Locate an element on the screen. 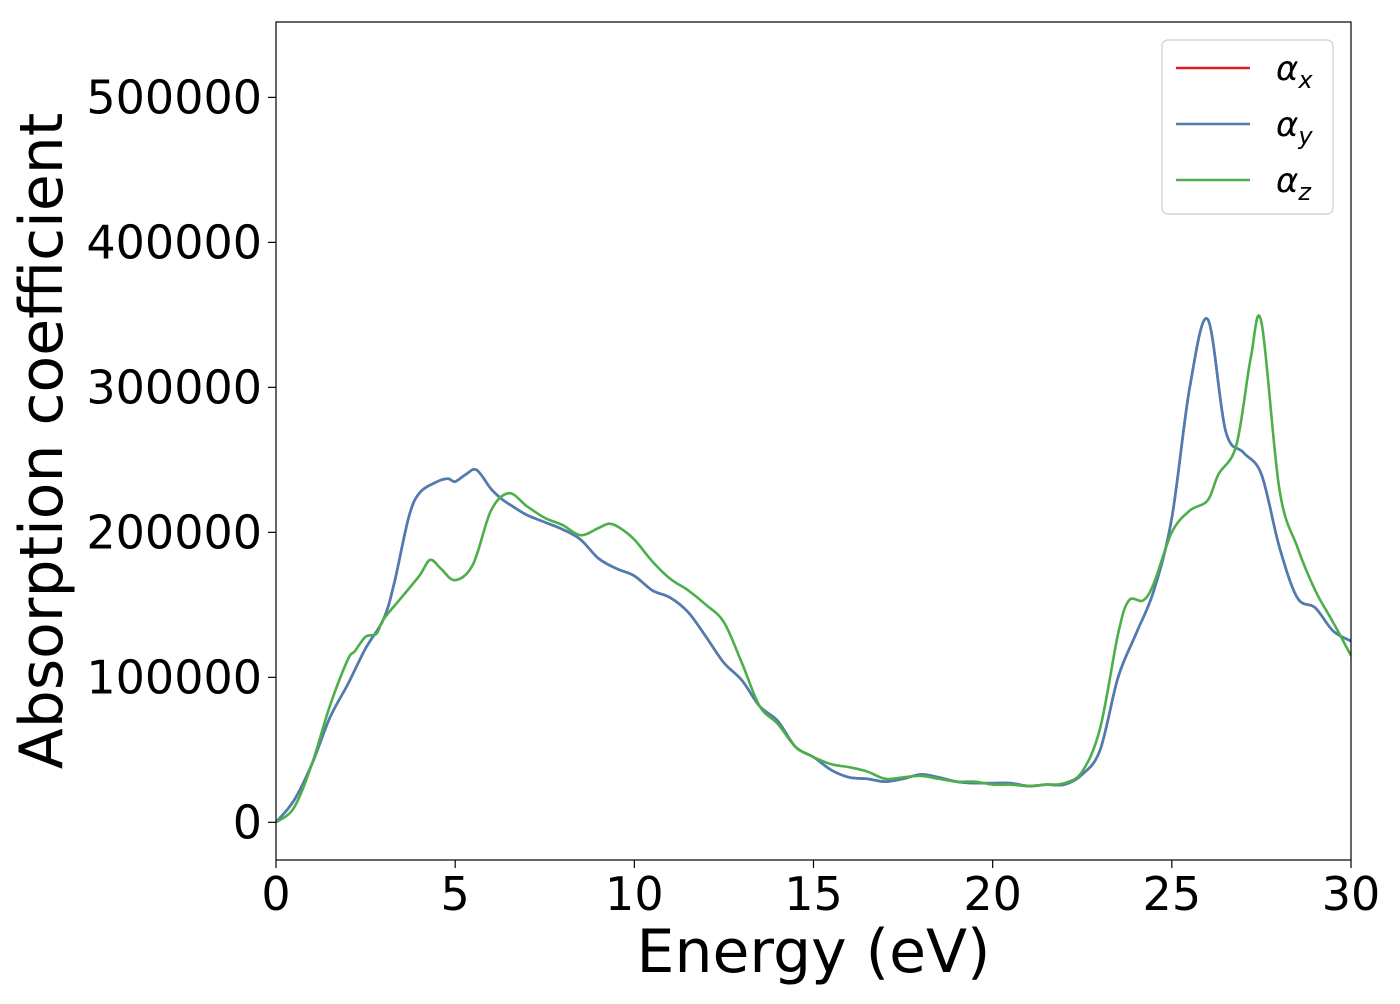  legend-label: αz is located at coordinates (1294, 183).